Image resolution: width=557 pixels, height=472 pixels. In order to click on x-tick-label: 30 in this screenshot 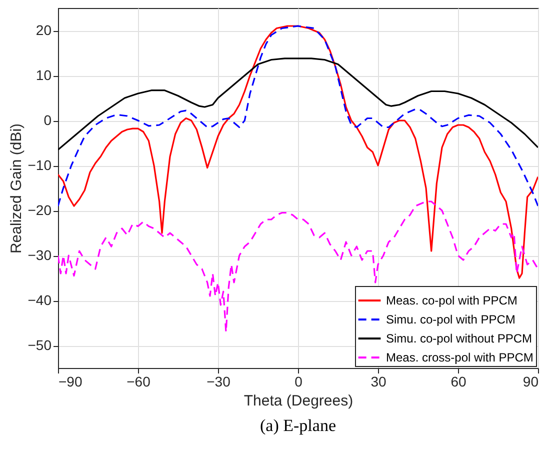, I will do `click(378, 382)`.